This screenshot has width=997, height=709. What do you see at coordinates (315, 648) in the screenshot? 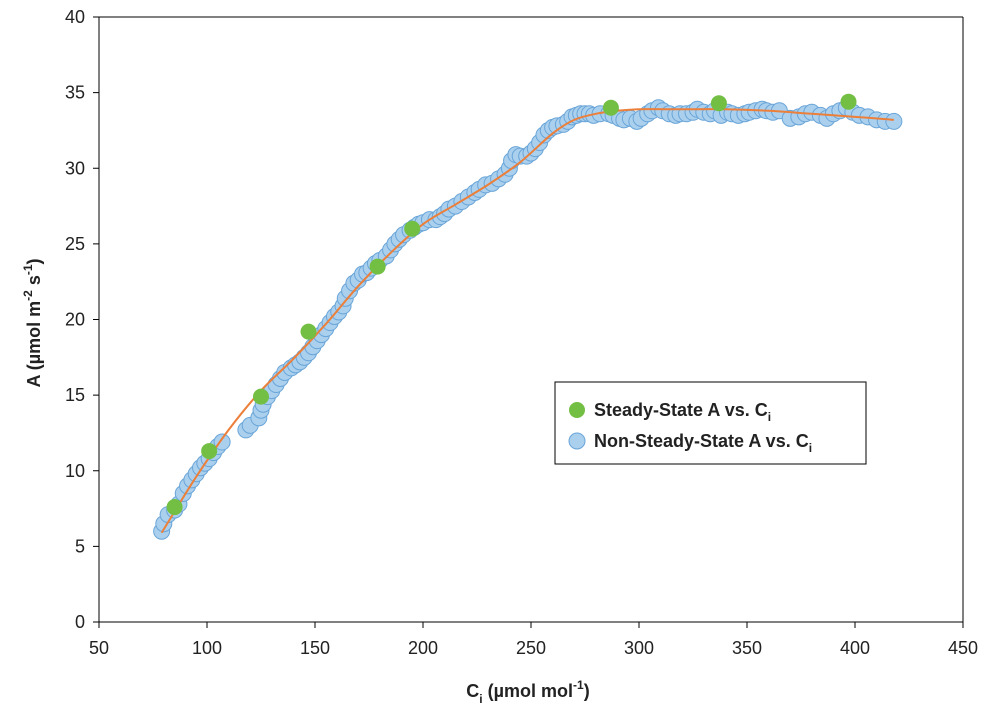
I see `x-tick-label: 150` at bounding box center [315, 648].